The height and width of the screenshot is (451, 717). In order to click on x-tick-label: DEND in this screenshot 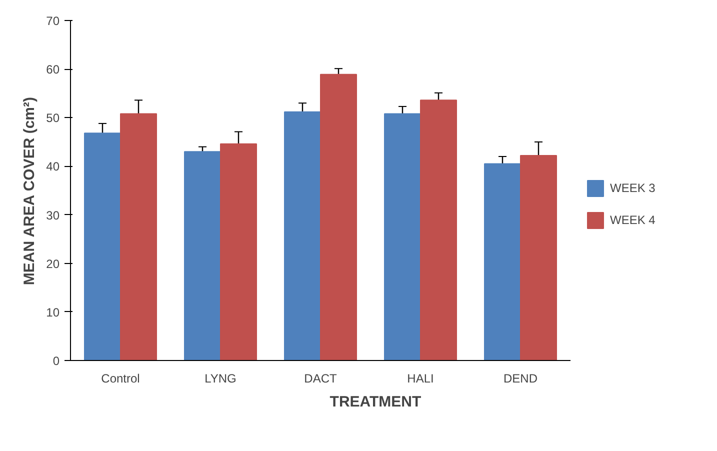, I will do `click(521, 379)`.